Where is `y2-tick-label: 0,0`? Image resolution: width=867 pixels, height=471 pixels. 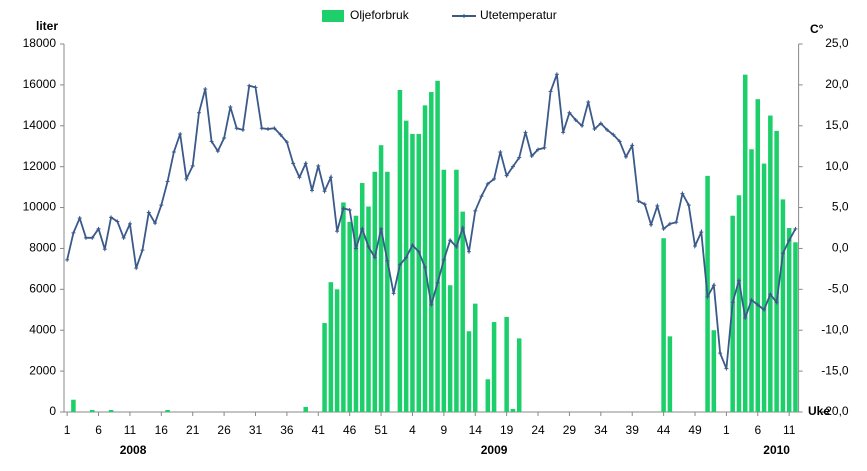
y2-tick-label: 0,0 is located at coordinates (840, 248).